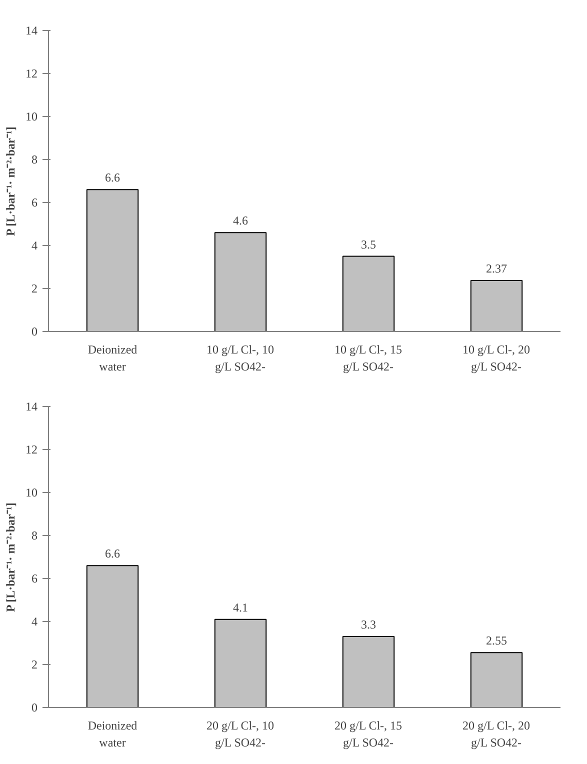 Image resolution: width=587 pixels, height=764 pixels. Describe the element at coordinates (496, 269) in the screenshot. I see `data-label: 2.37` at that location.